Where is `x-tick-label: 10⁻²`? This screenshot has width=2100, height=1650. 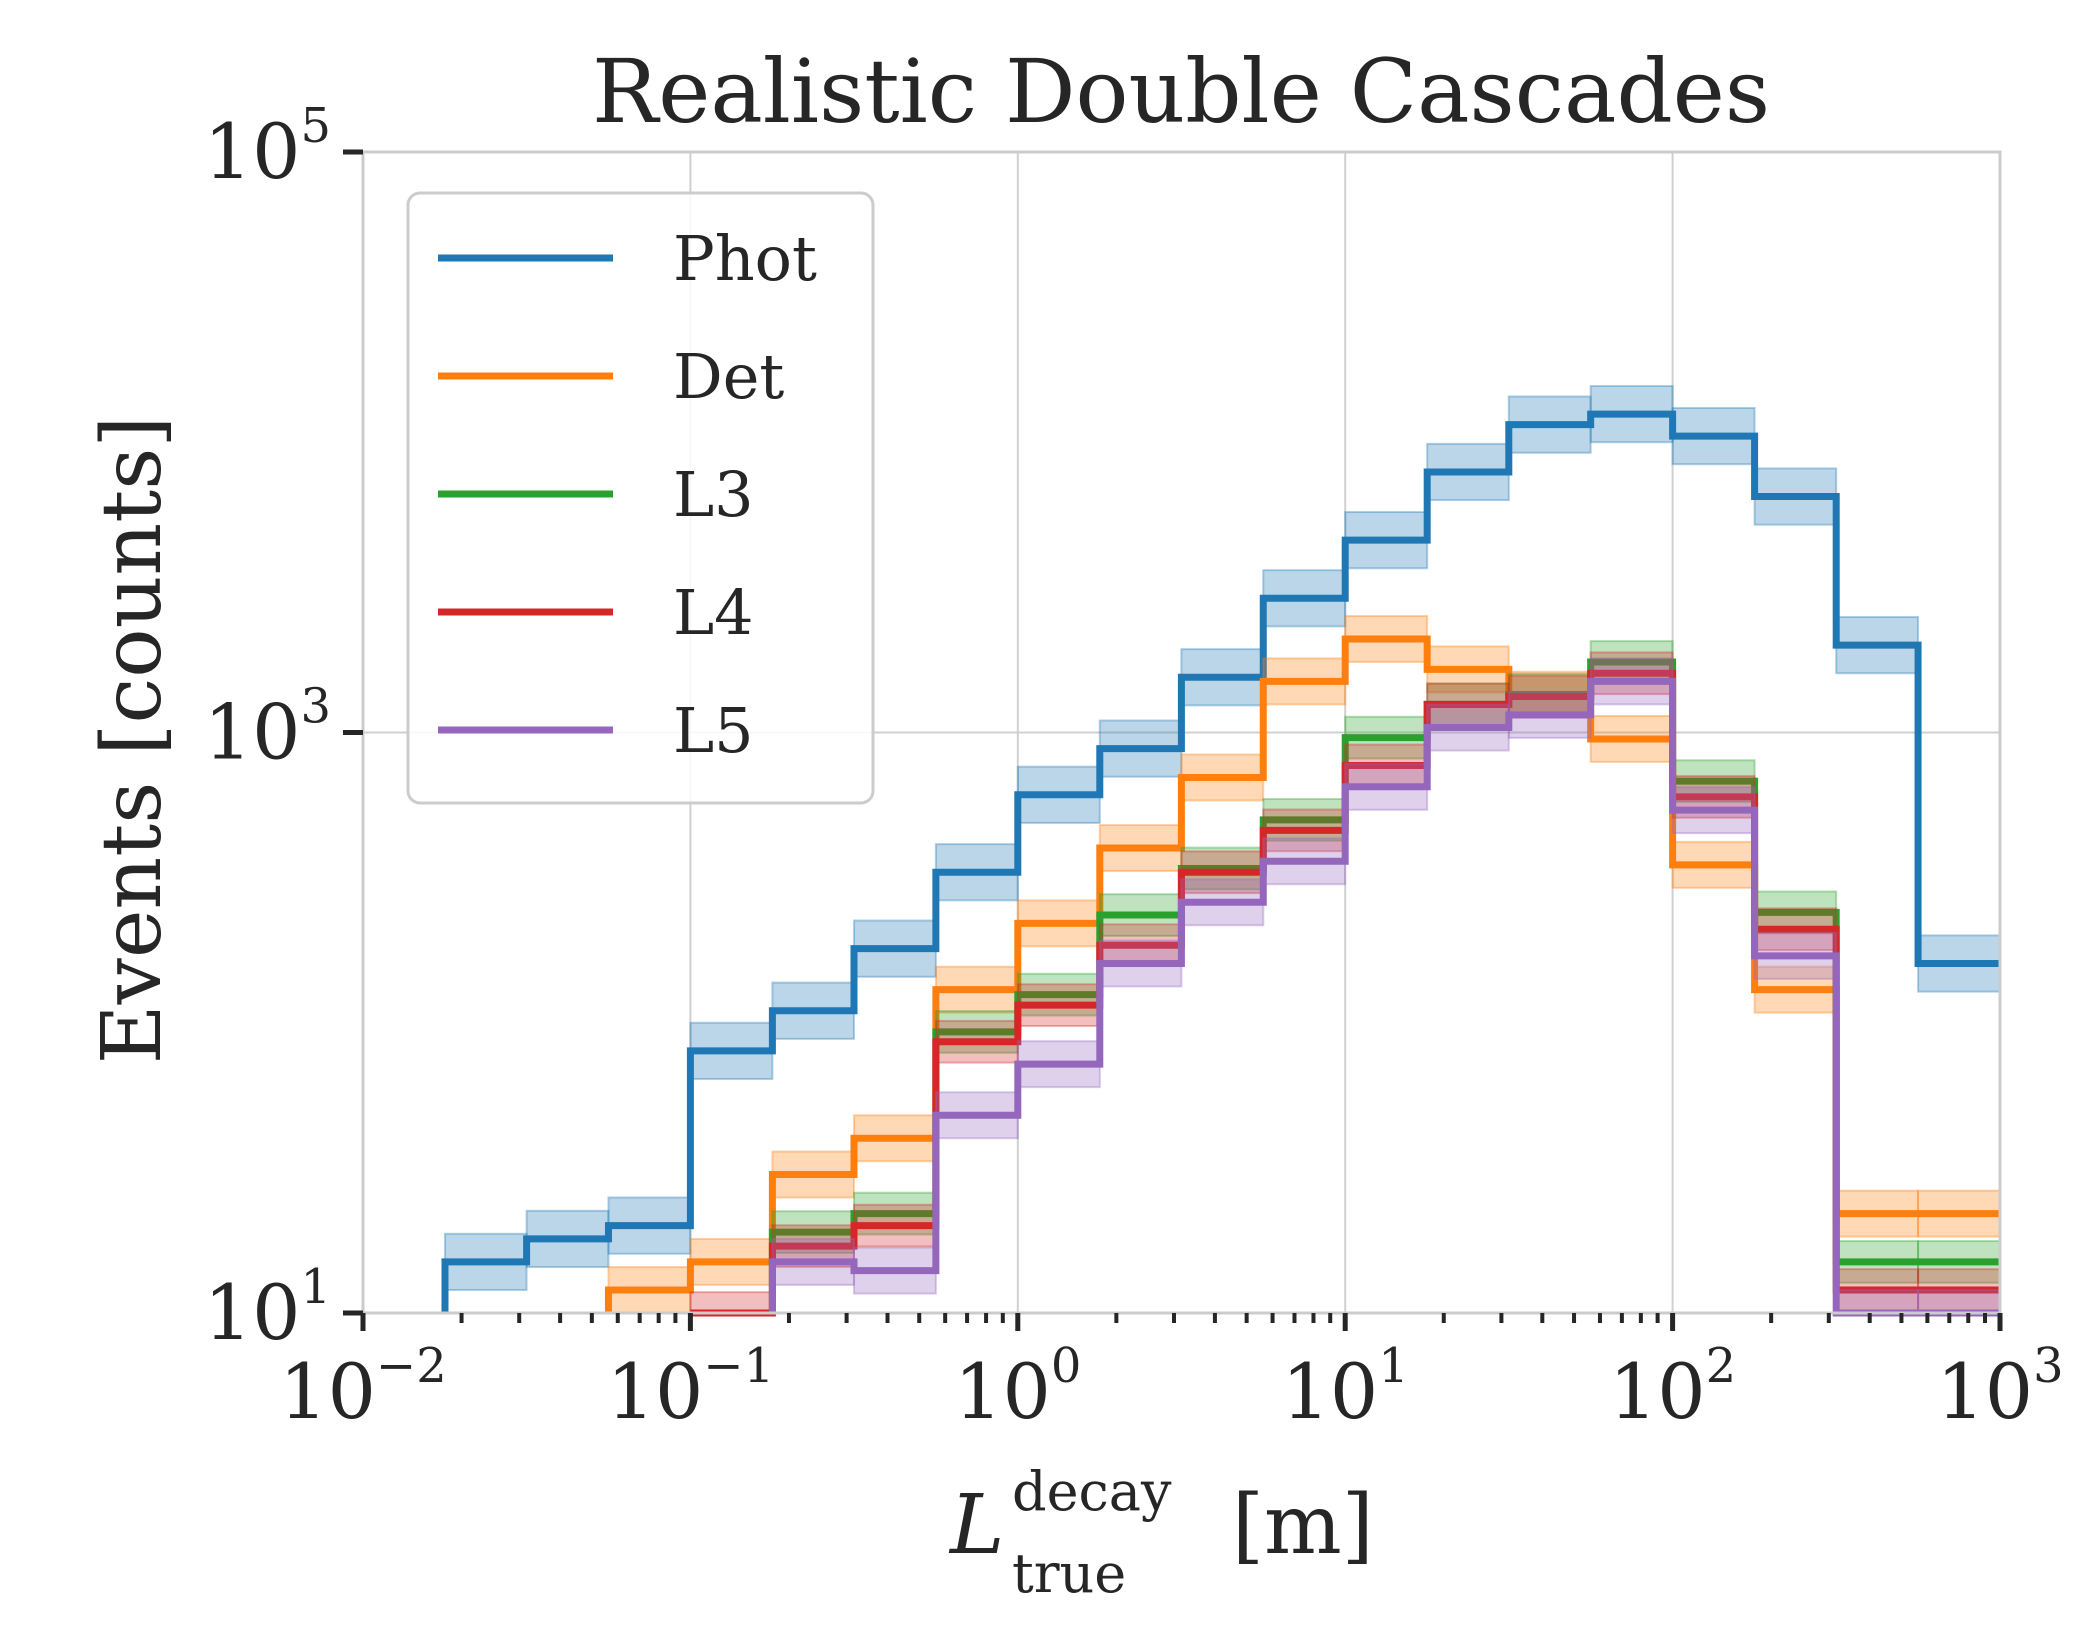
x-tick-label: 10⁻² is located at coordinates (362, 1387).